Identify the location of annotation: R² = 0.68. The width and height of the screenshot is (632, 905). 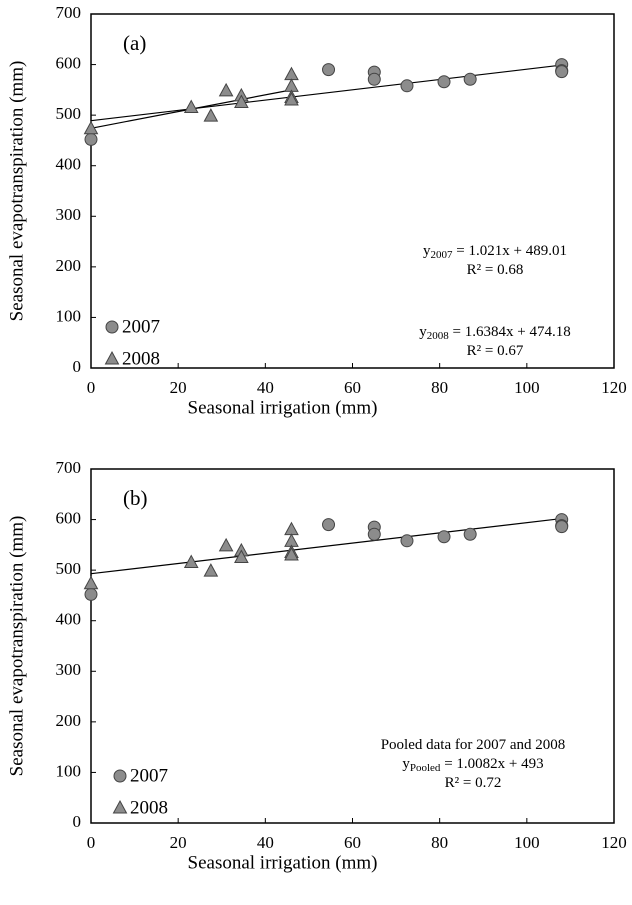
(495, 270).